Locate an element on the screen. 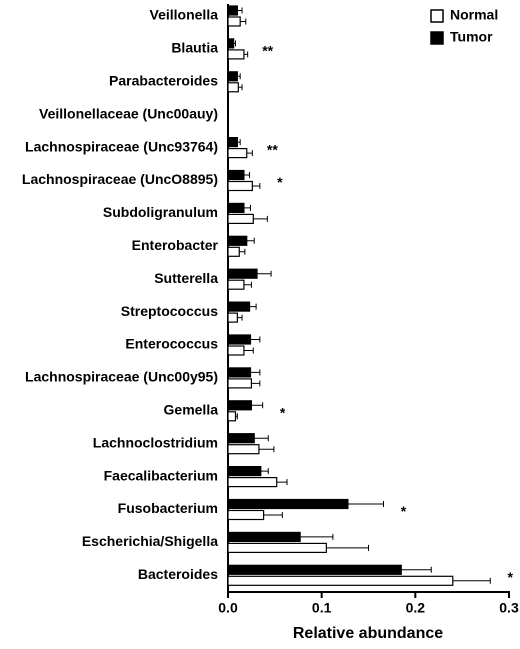  category-label: Subdoligranulum is located at coordinates (160, 212).